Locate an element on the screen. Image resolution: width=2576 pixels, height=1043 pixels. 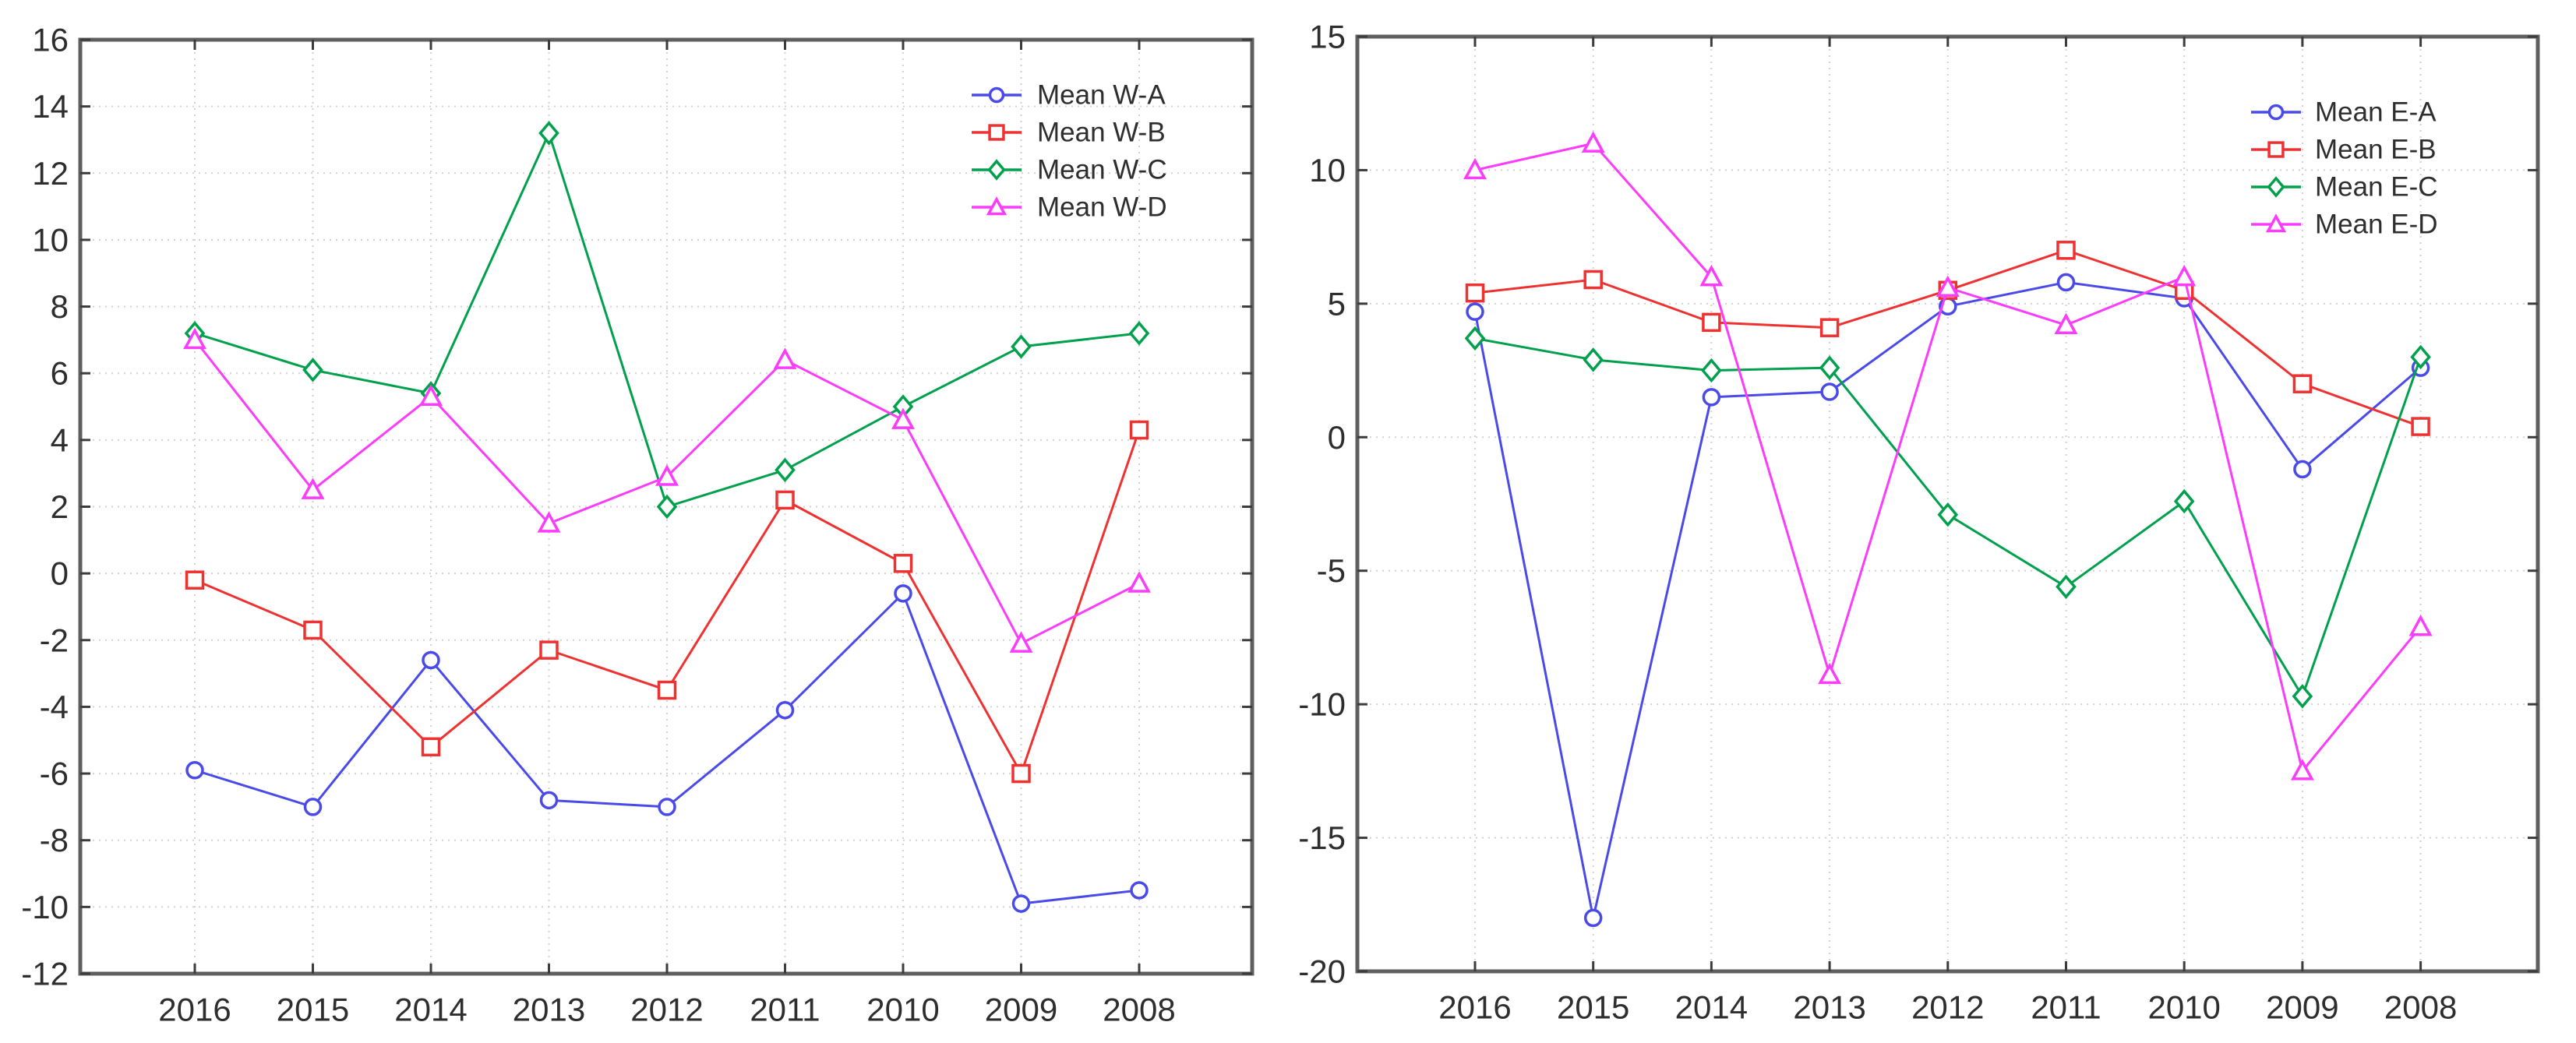
series-mean-w-d is located at coordinates (667, 490).